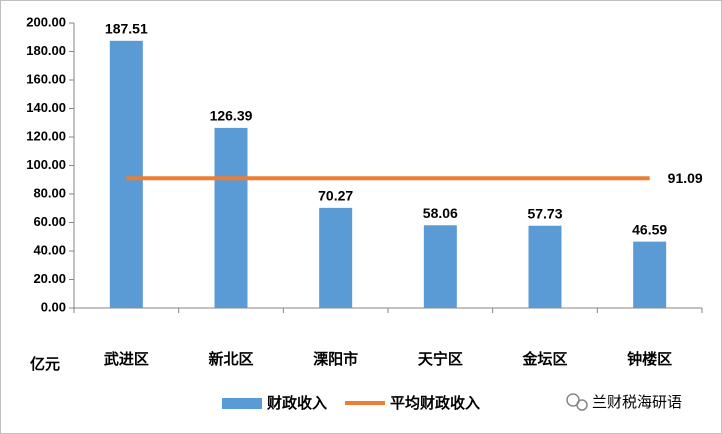 The height and width of the screenshot is (434, 722). What do you see at coordinates (230, 359) in the screenshot?
I see `x-tick-label: 新北区` at bounding box center [230, 359].